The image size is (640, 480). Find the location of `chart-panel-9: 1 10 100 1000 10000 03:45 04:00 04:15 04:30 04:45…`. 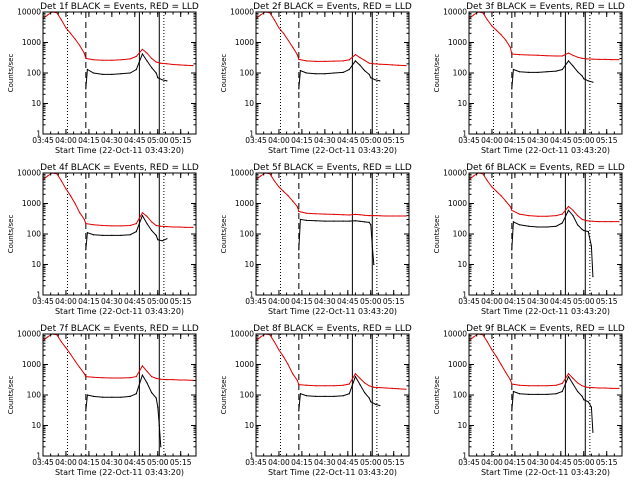

chart-panel-9: 1 10 100 1000 10000 03:45 04:00 04:15 04:30 04:45… is located at coordinates (529, 400).